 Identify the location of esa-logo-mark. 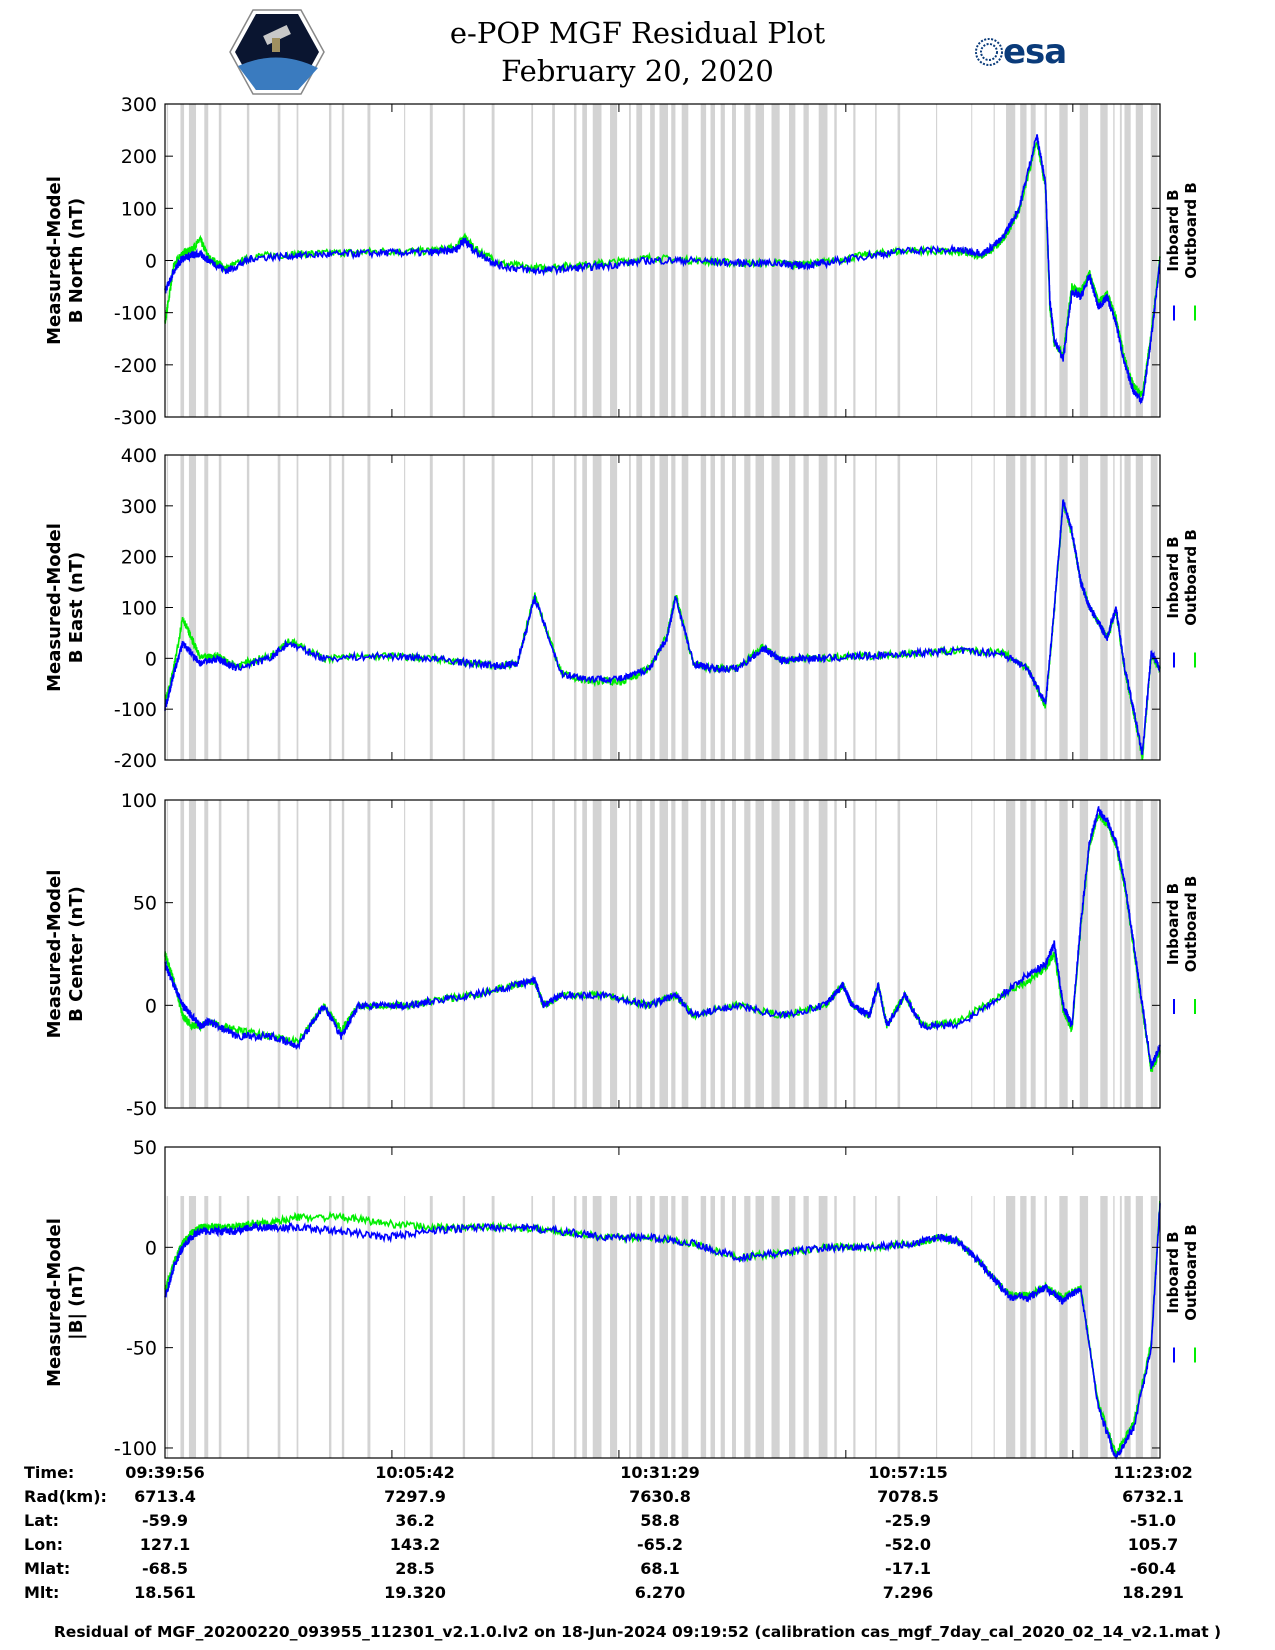
(989, 52).